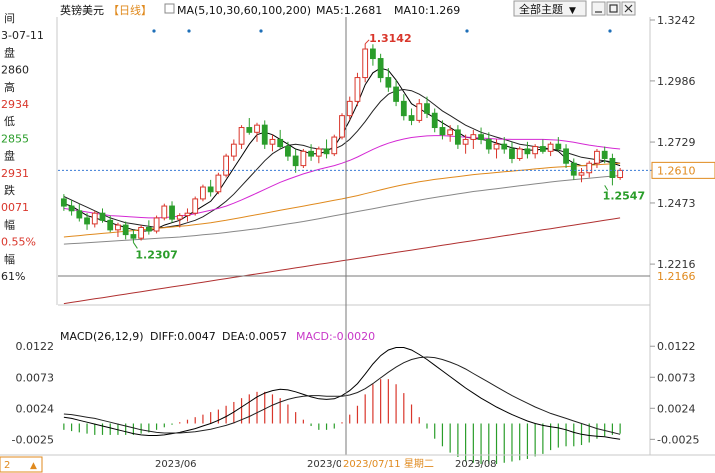 Image resolution: width=715 pixels, height=473 pixels. What do you see at coordinates (674, 393) in the screenshot?
I see `macd-axis: 0.0122 0.0073 0.0024 -0.0025` at bounding box center [674, 393].